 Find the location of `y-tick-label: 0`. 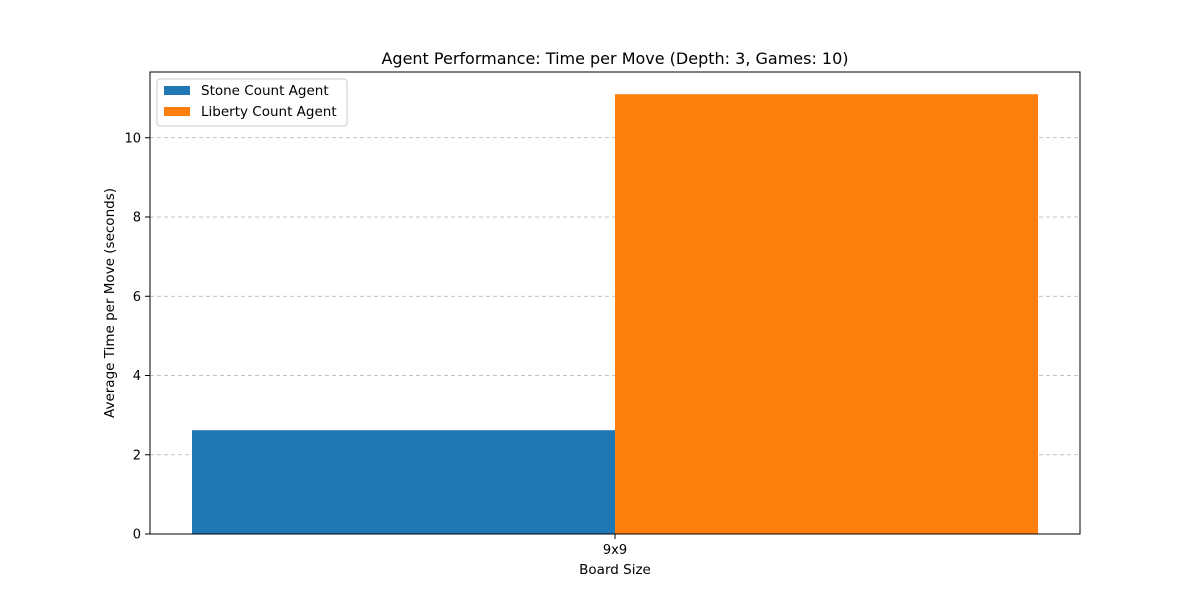

y-tick-label: 0 is located at coordinates (137, 535).